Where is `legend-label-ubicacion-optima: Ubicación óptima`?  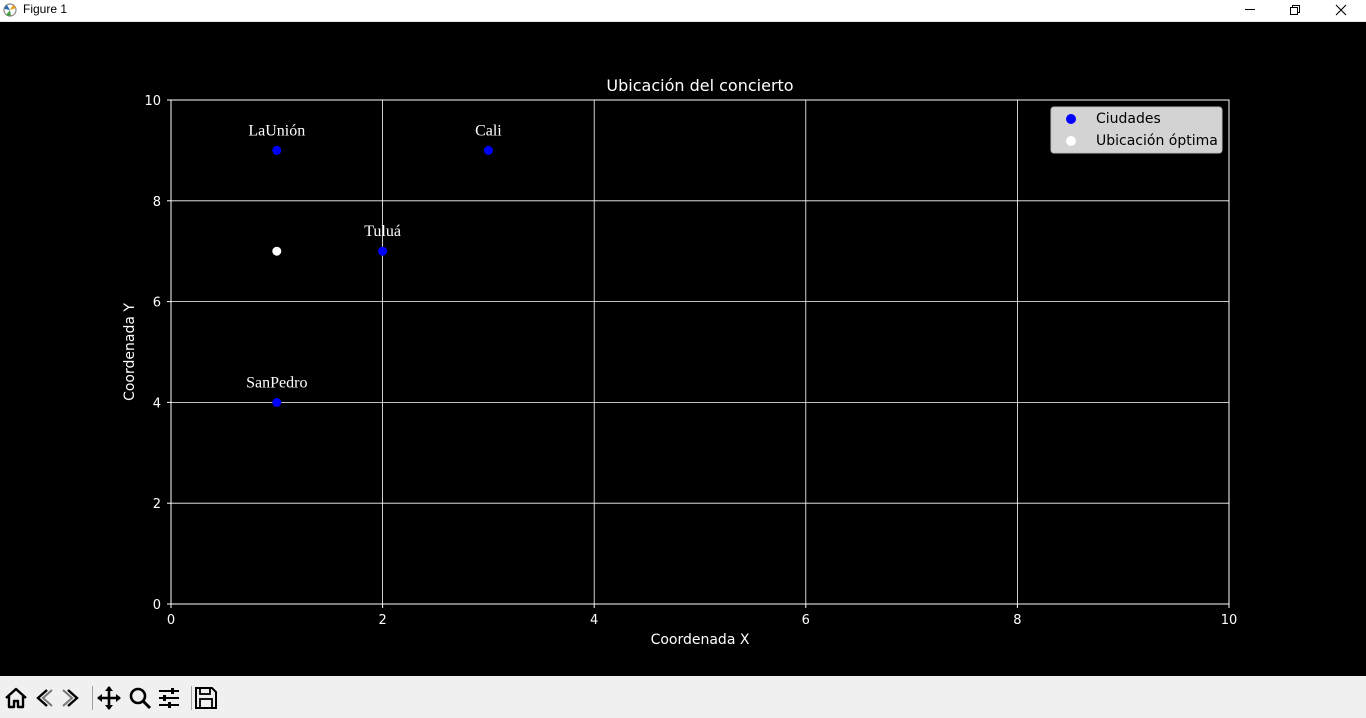
legend-label-ubicacion-optima: Ubicación óptima is located at coordinates (1157, 141).